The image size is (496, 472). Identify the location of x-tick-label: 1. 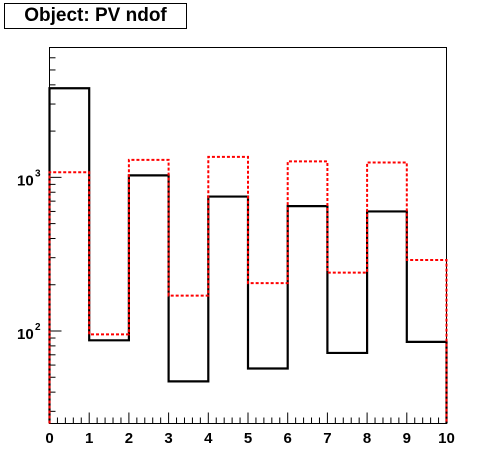
(89, 438).